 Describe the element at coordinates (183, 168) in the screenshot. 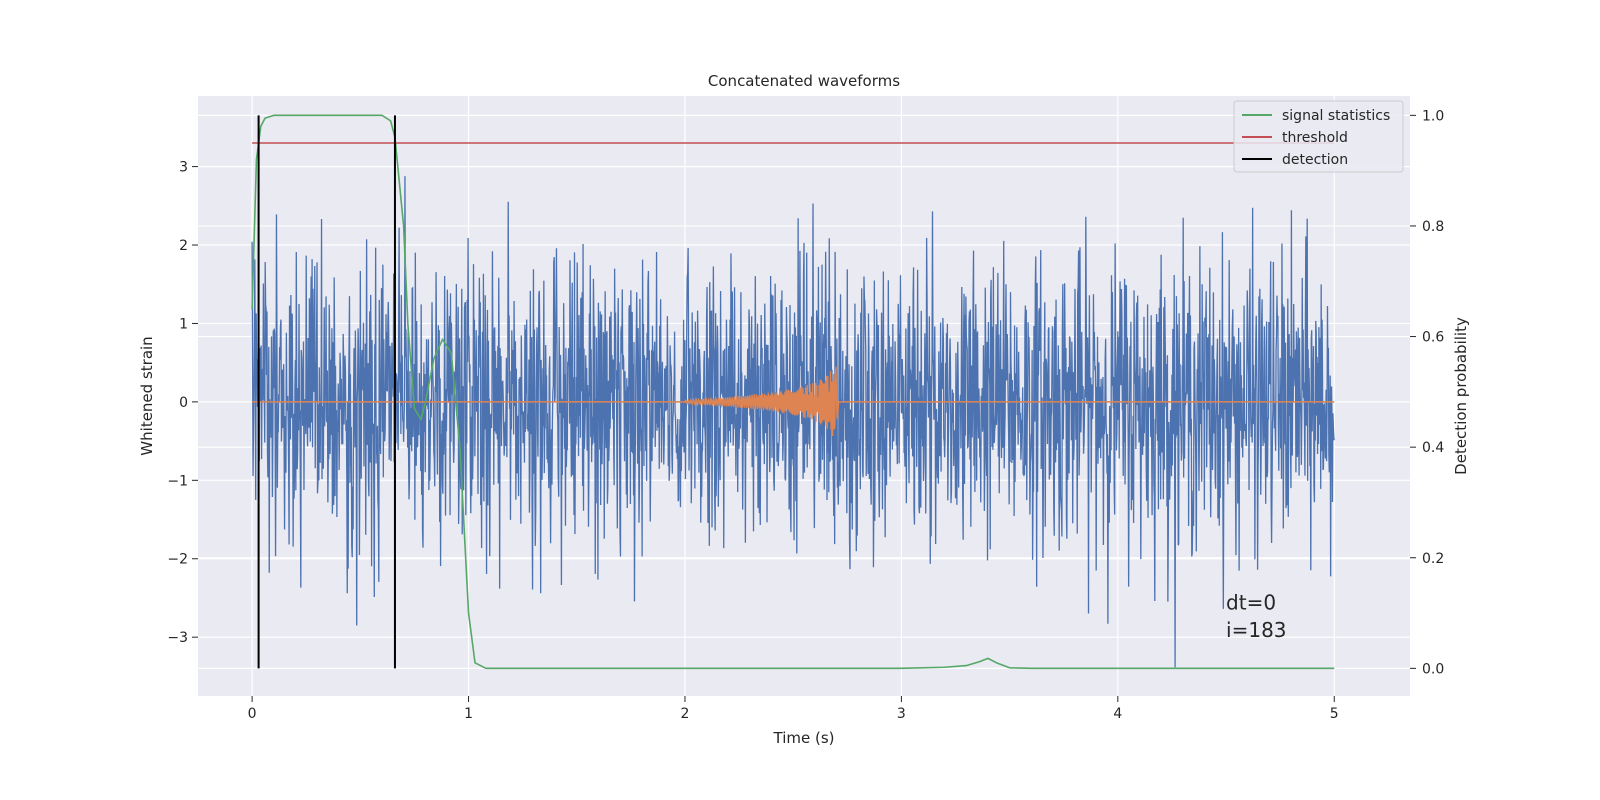

I see `y-tick-label: 3` at that location.